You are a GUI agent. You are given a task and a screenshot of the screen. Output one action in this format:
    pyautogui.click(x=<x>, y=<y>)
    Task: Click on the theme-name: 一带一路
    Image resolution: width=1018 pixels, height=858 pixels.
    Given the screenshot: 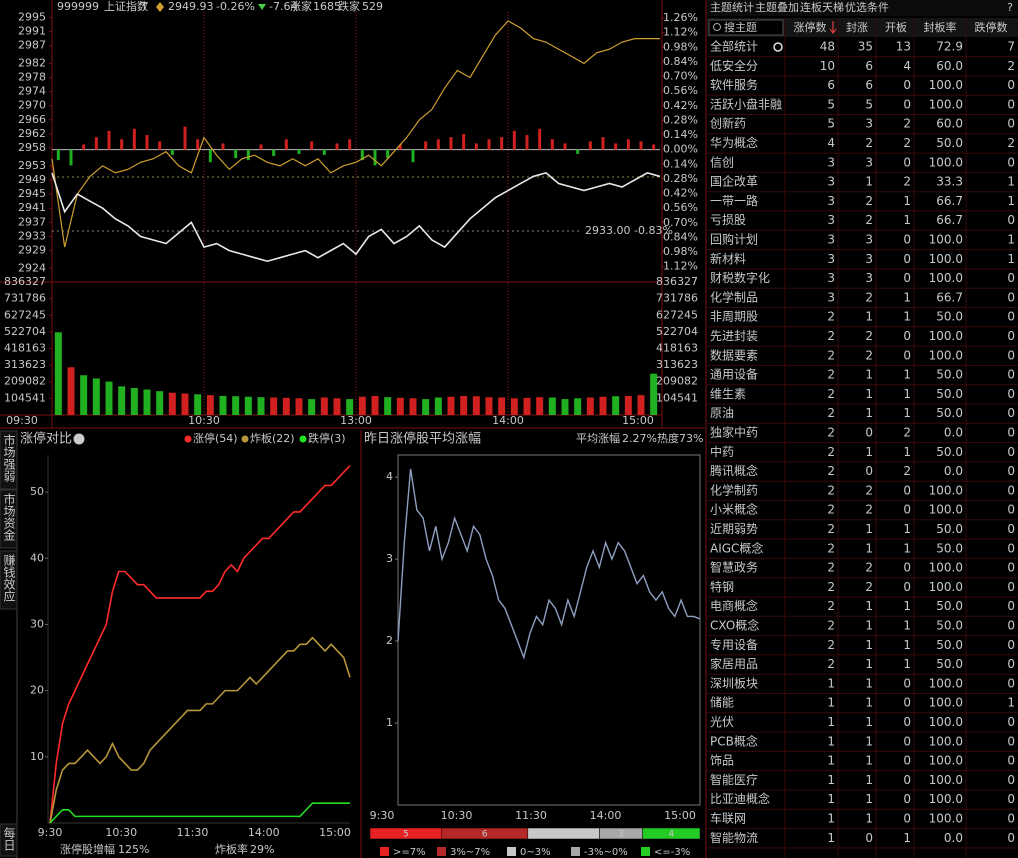 What is the action you would take?
    pyautogui.click(x=734, y=200)
    